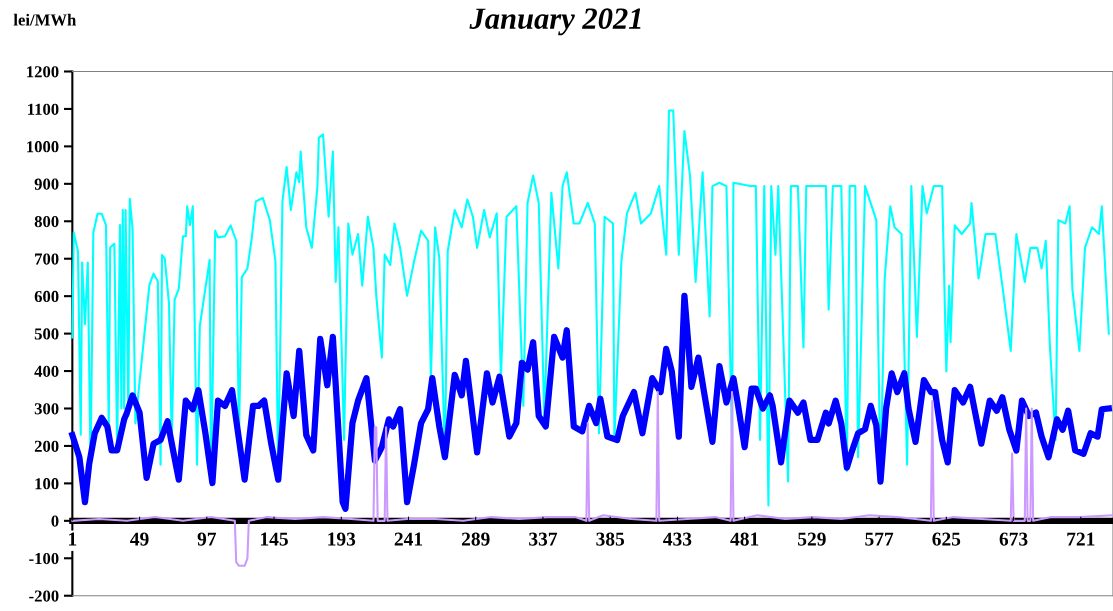  What do you see at coordinates (46, 221) in the screenshot?
I see `y-tick-label: 800` at bounding box center [46, 221].